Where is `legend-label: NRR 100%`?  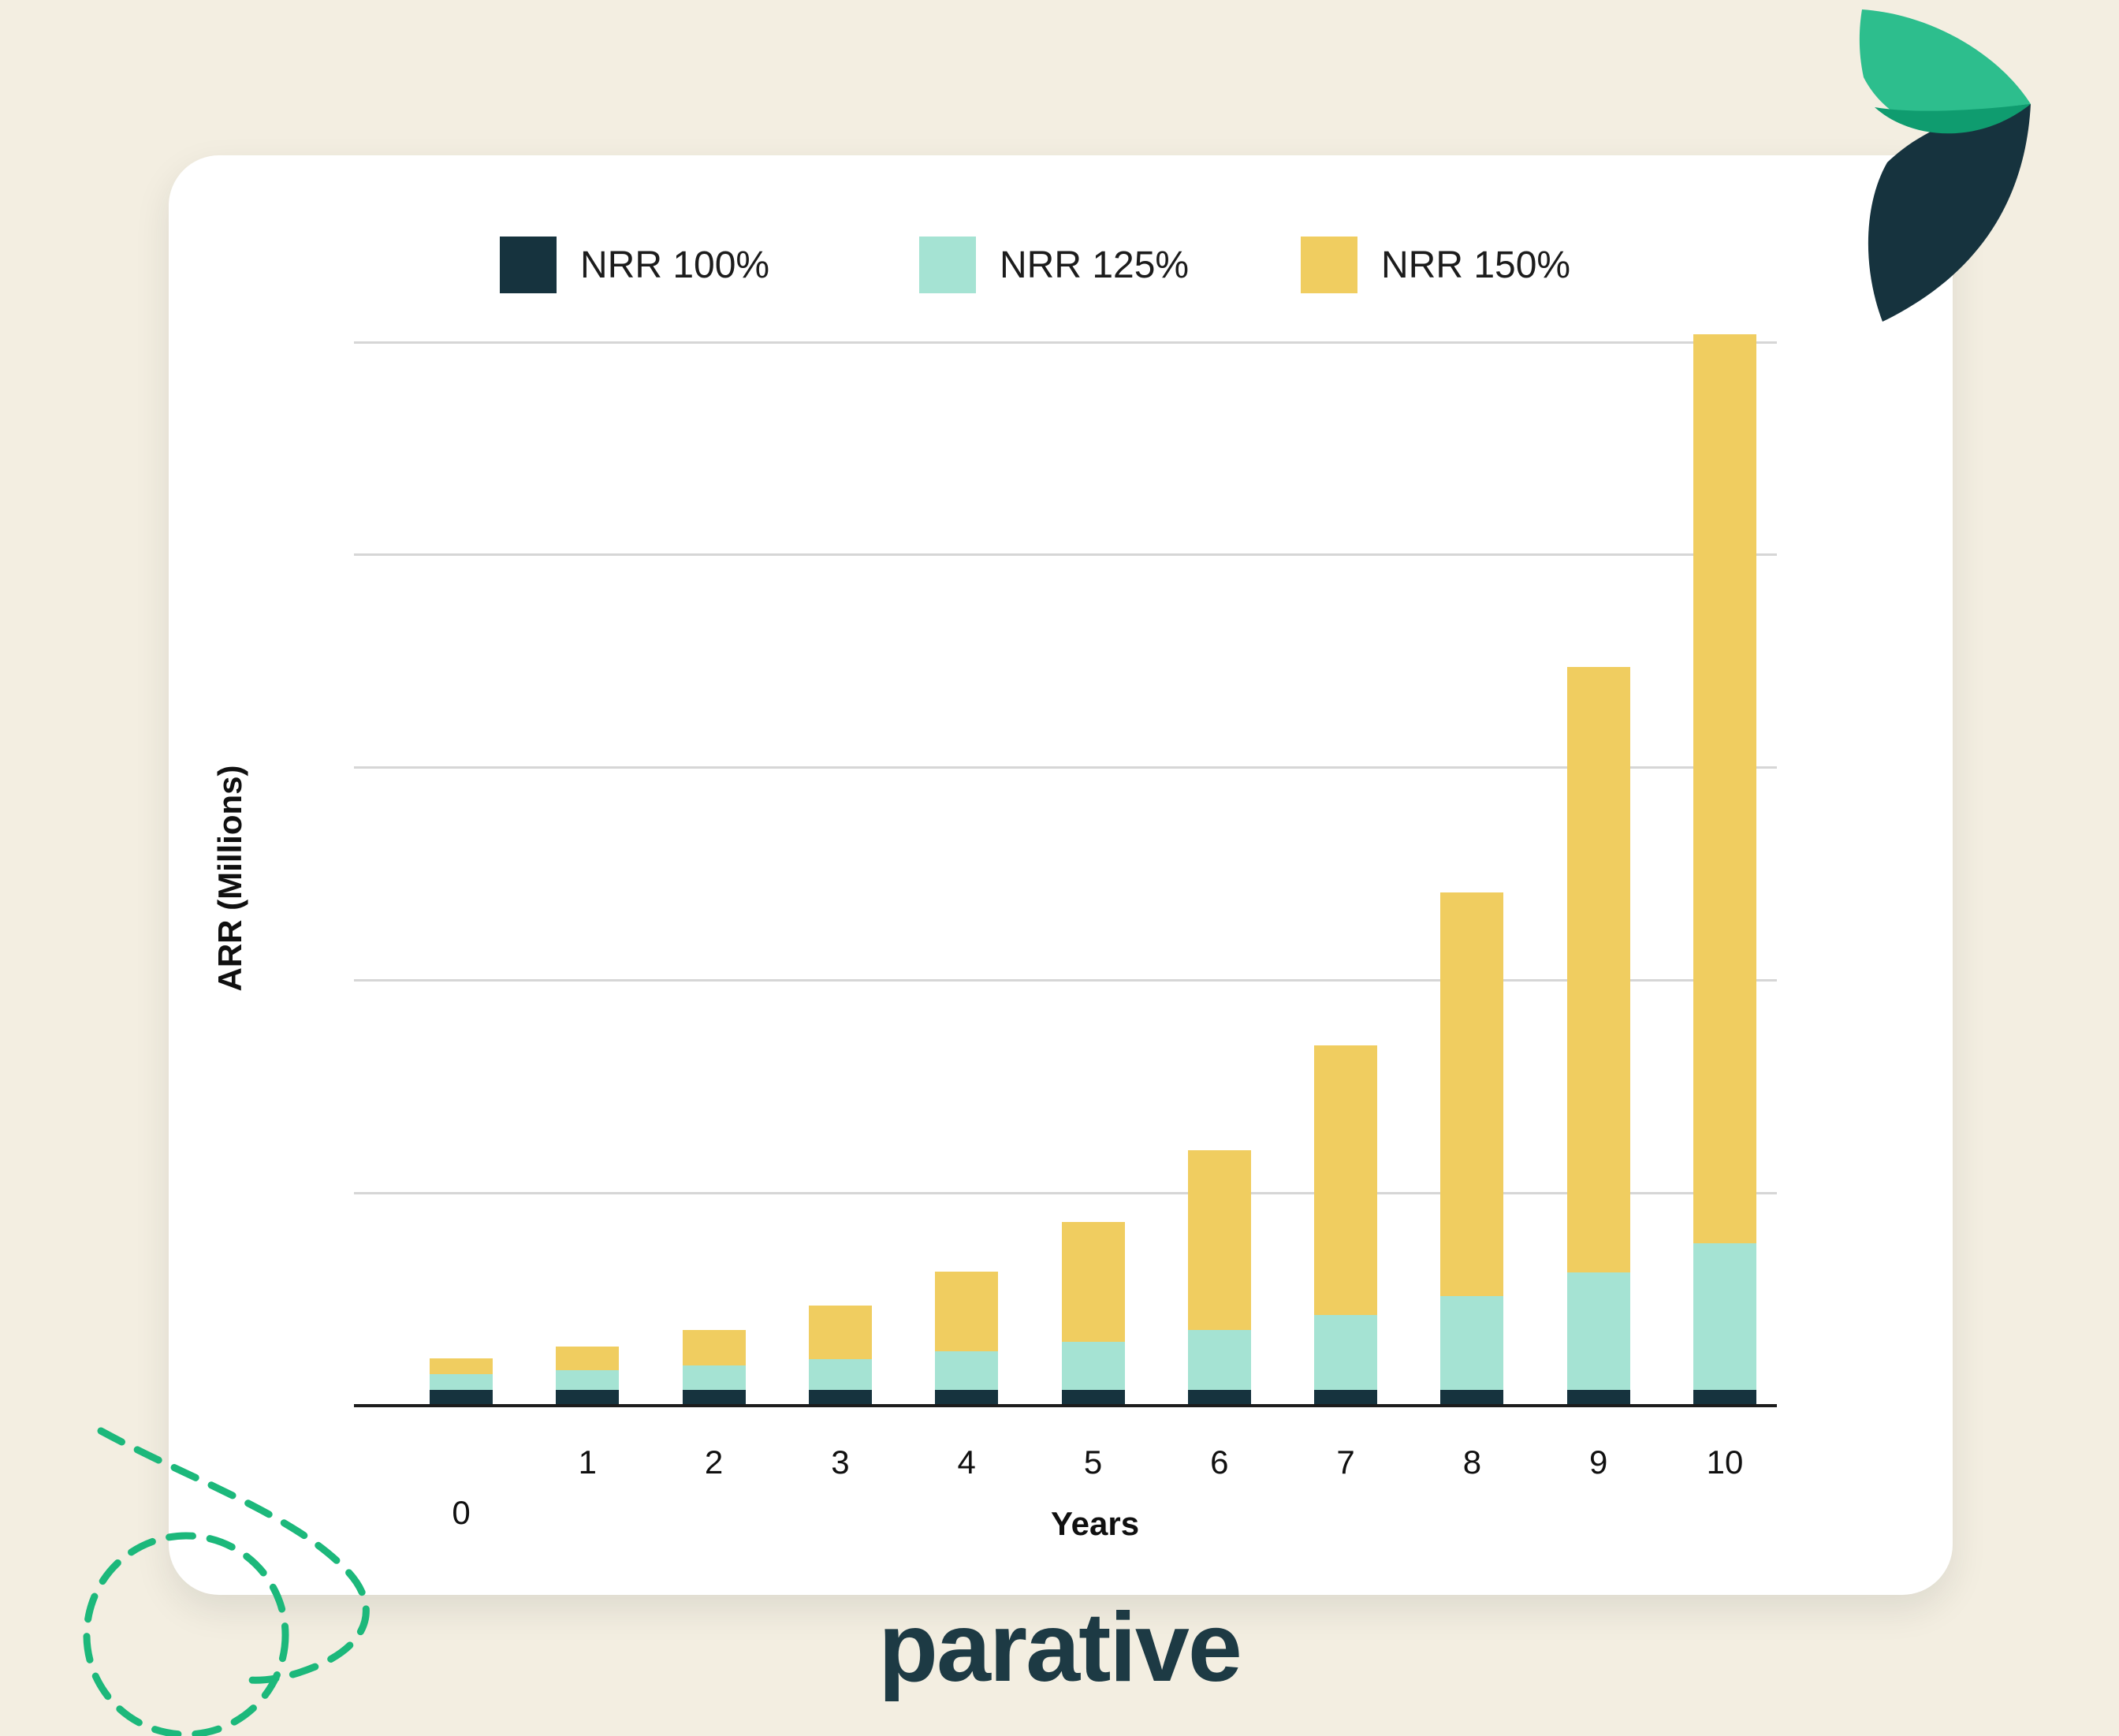 legend-label: NRR 100% is located at coordinates (675, 265).